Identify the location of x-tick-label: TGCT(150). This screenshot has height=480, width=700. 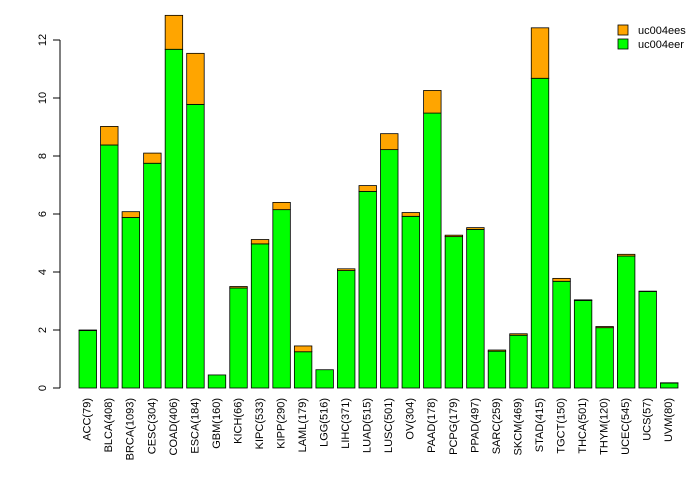
(561, 426).